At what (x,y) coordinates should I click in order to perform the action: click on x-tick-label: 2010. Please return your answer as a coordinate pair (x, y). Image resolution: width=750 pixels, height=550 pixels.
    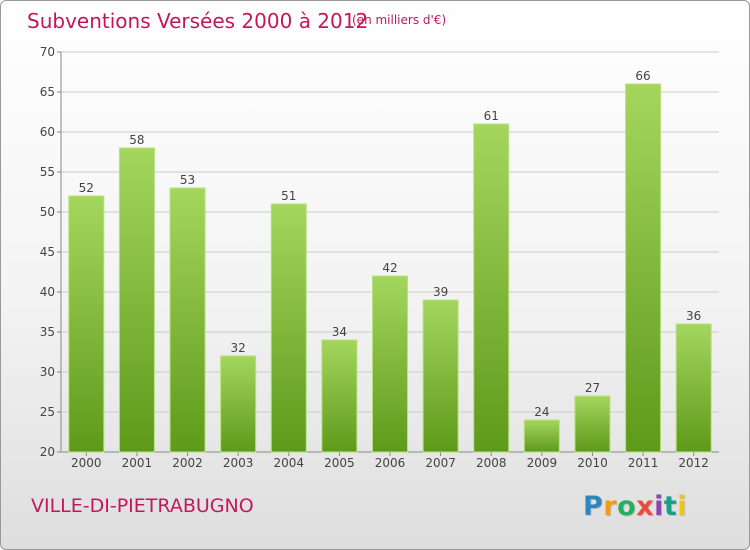
    Looking at the image, I should click on (592, 463).